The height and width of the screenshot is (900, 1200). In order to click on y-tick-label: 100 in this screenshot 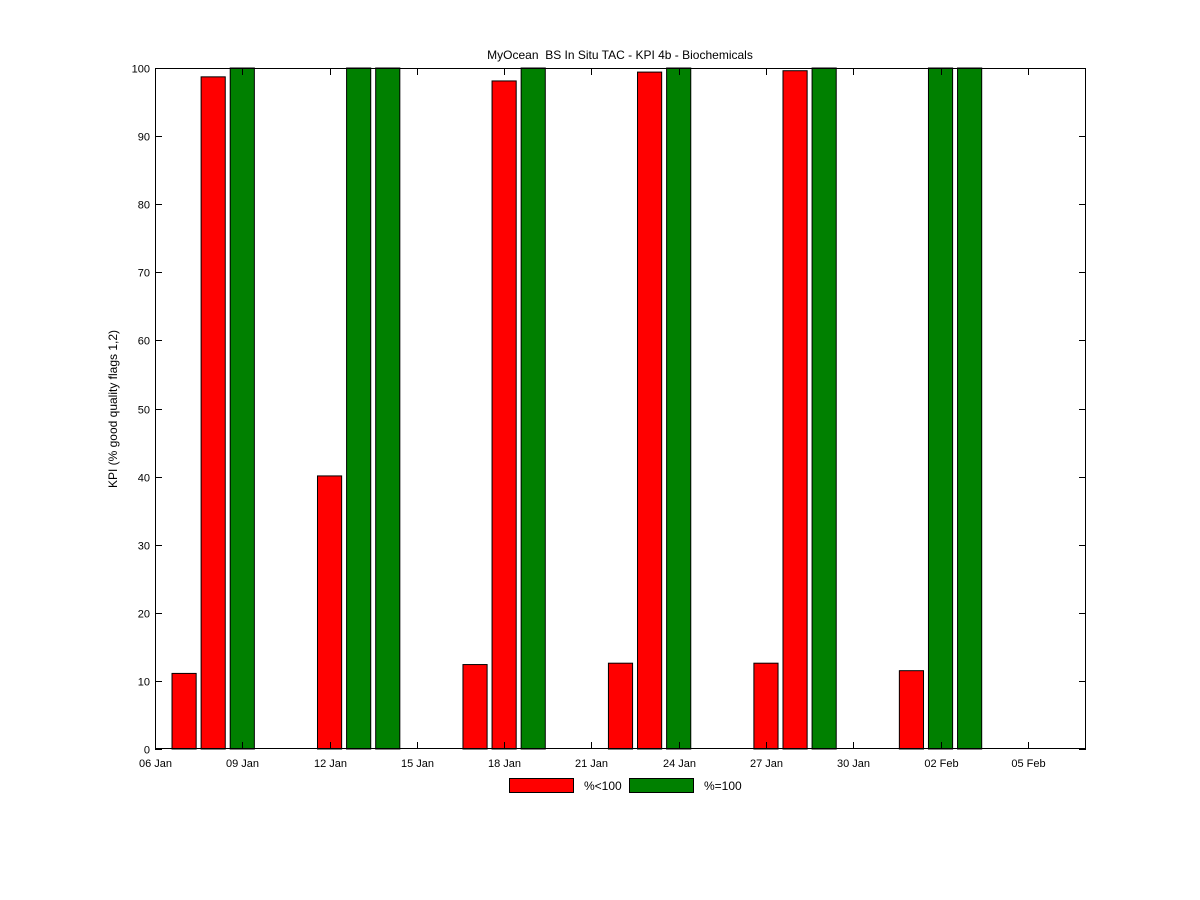, I will do `click(141, 70)`.